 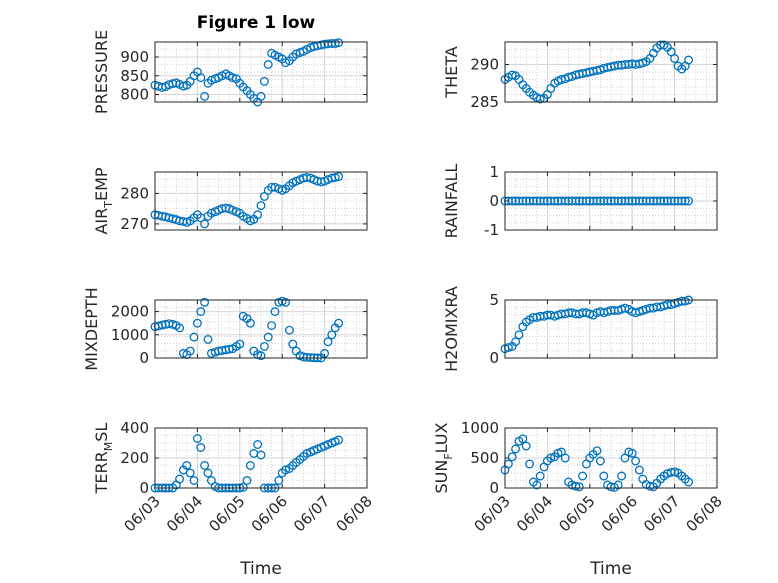 I want to click on axes-mixdepth: 0 1000 2000 MIXDEPTH, so click(x=225, y=329).